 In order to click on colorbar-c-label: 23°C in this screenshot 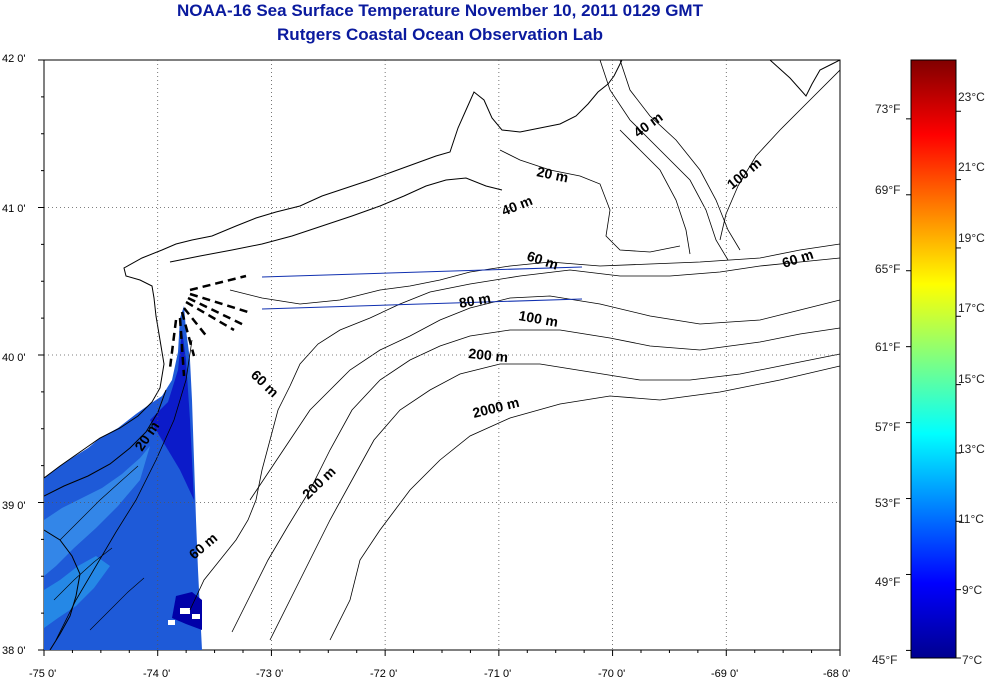, I will do `click(971, 97)`.